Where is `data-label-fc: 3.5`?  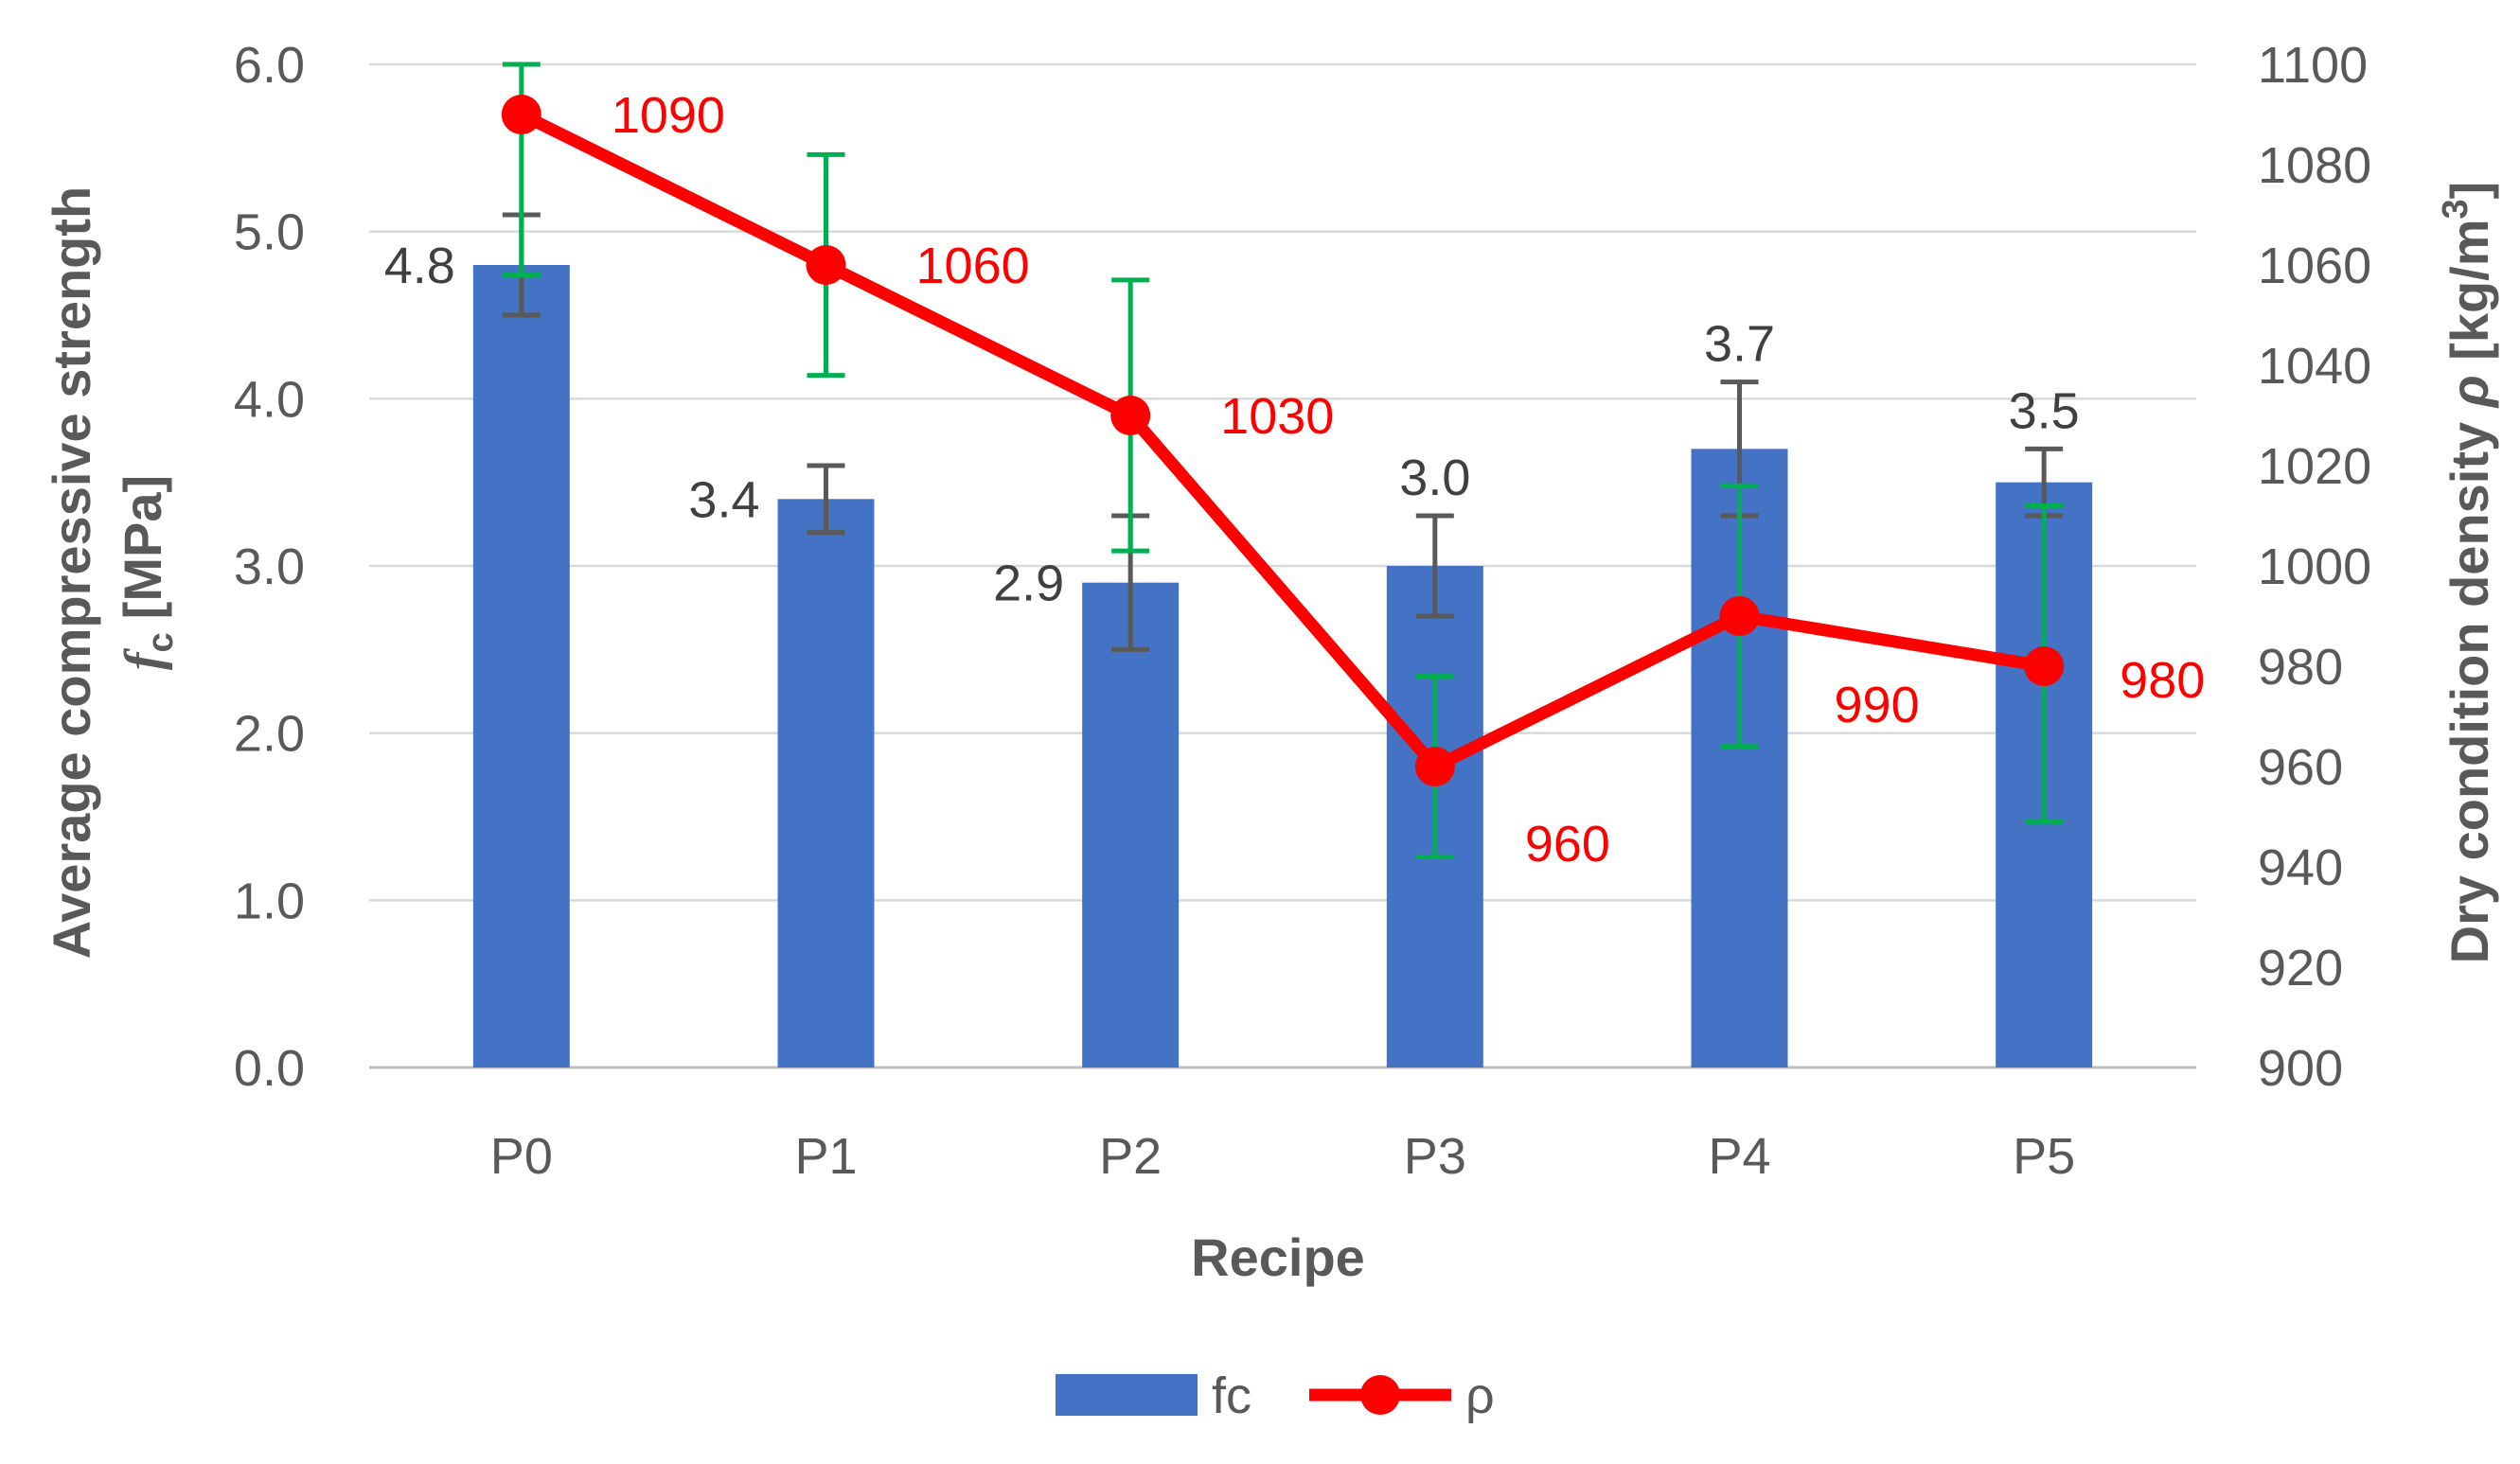
data-label-fc: 3.5 is located at coordinates (2045, 410).